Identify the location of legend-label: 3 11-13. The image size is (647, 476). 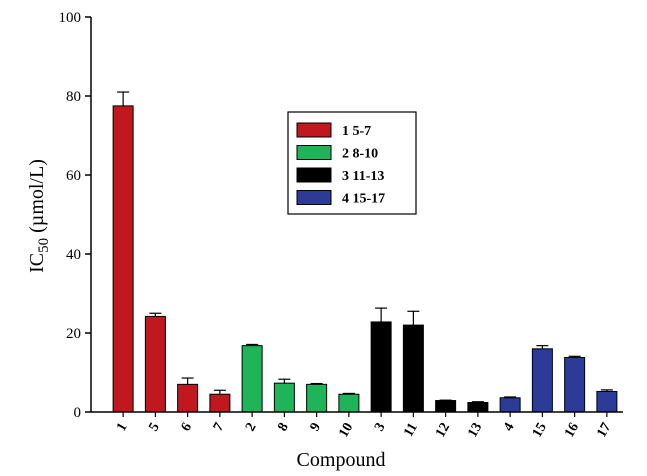
(363, 176).